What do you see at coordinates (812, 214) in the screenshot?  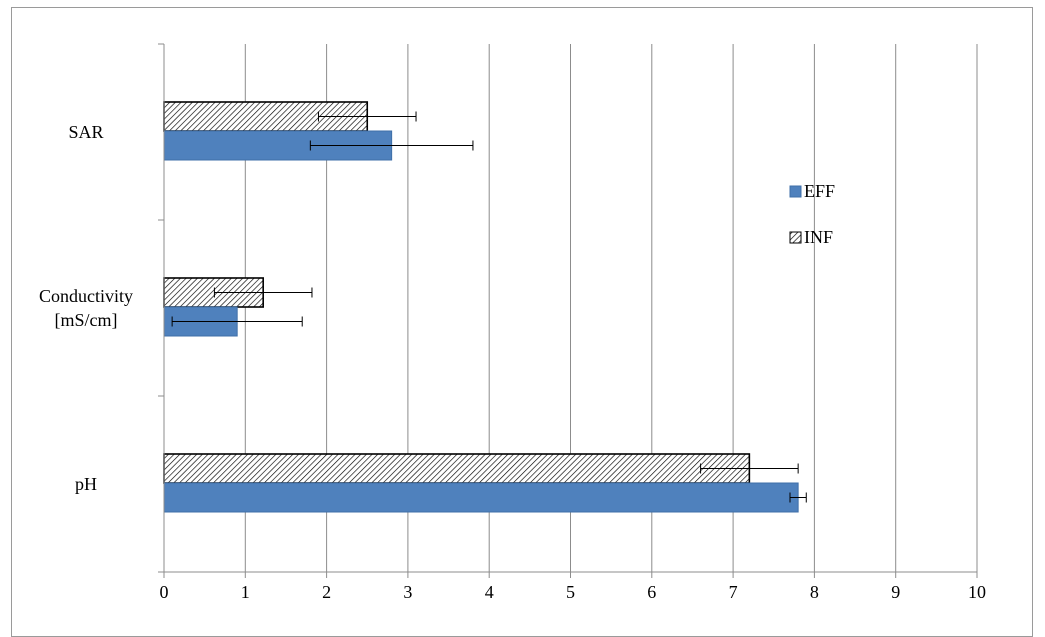 I see `legend: EFF INF` at bounding box center [812, 214].